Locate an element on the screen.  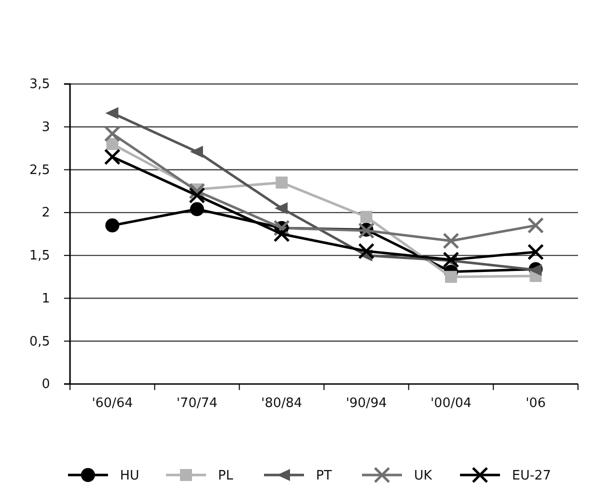
legend-label: PL is located at coordinates (226, 476).